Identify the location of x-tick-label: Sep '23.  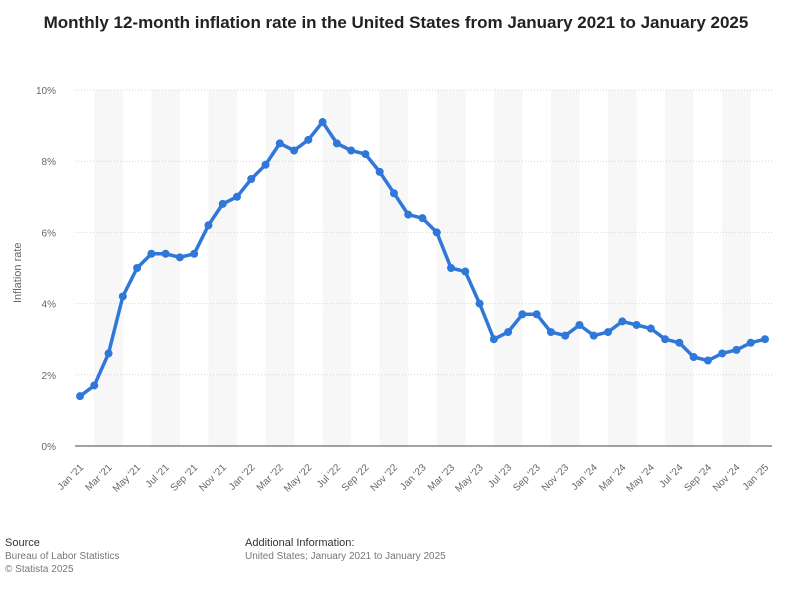
(527, 478).